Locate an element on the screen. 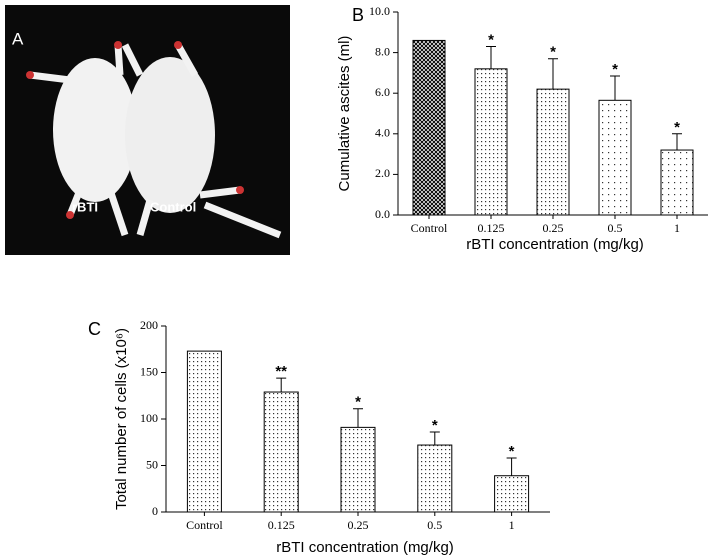 The image size is (718, 560). y-tick-label: 4.0 is located at coordinates (382, 133).